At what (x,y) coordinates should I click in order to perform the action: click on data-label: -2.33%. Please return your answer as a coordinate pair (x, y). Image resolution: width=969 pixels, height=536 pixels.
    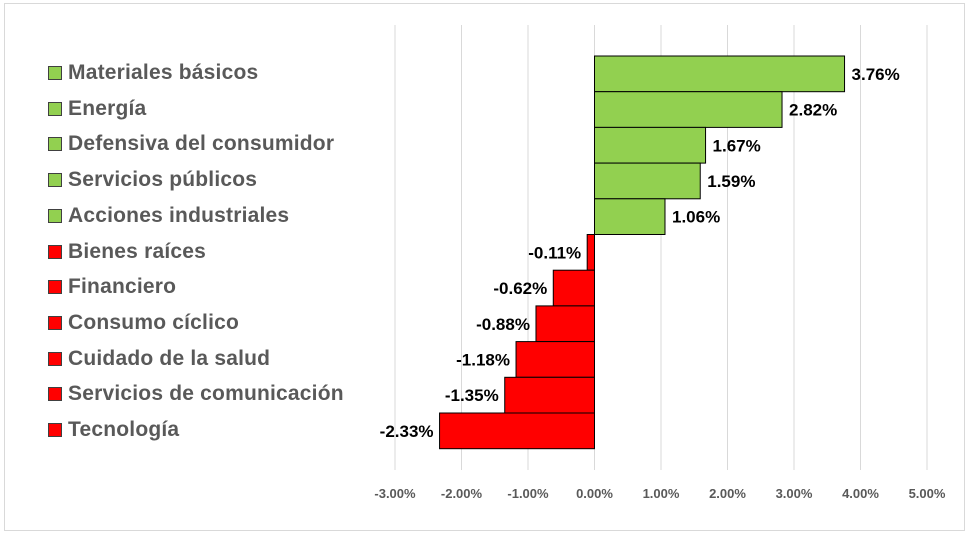
    Looking at the image, I should click on (407, 431).